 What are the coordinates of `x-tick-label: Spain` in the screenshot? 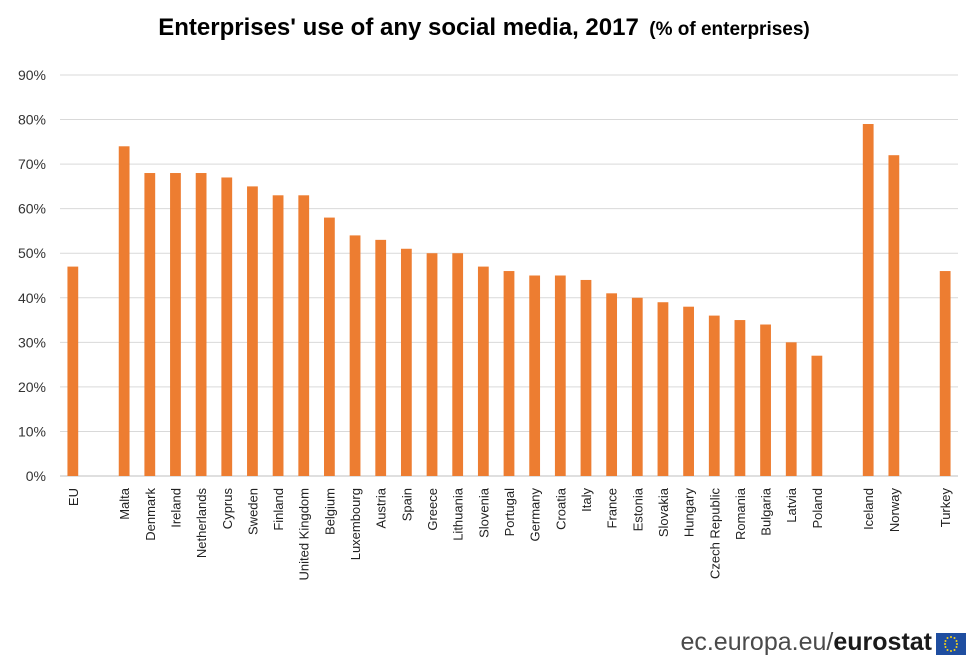 It's located at (406, 504).